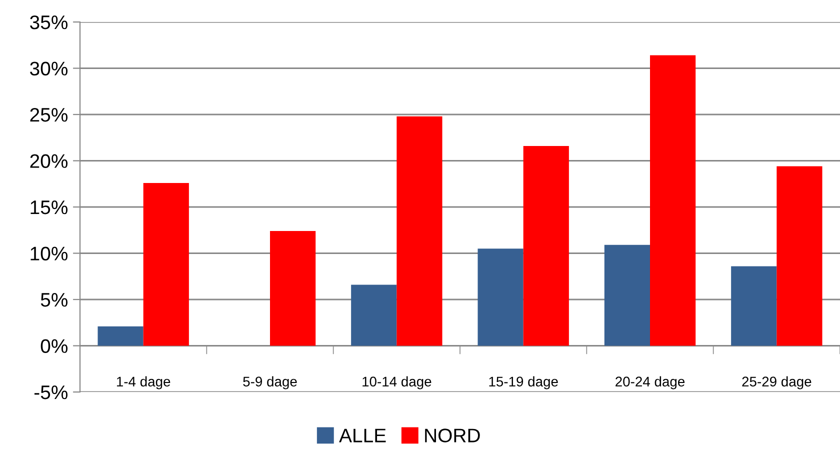 This screenshot has width=840, height=454. I want to click on y-tick-label: 20%, so click(49, 161).